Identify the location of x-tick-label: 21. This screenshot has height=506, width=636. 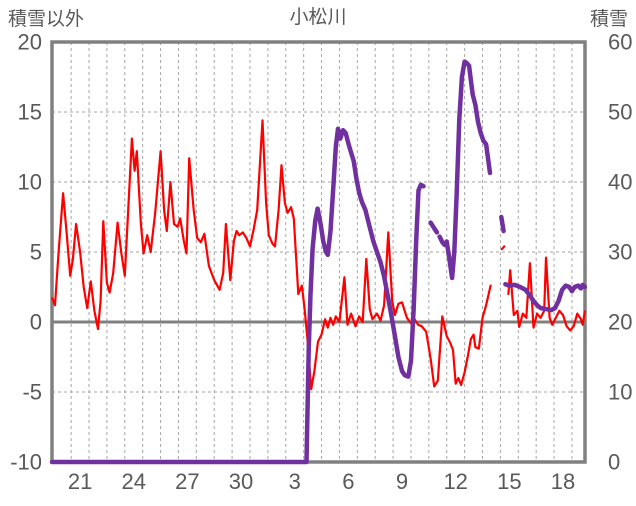
(80, 481).